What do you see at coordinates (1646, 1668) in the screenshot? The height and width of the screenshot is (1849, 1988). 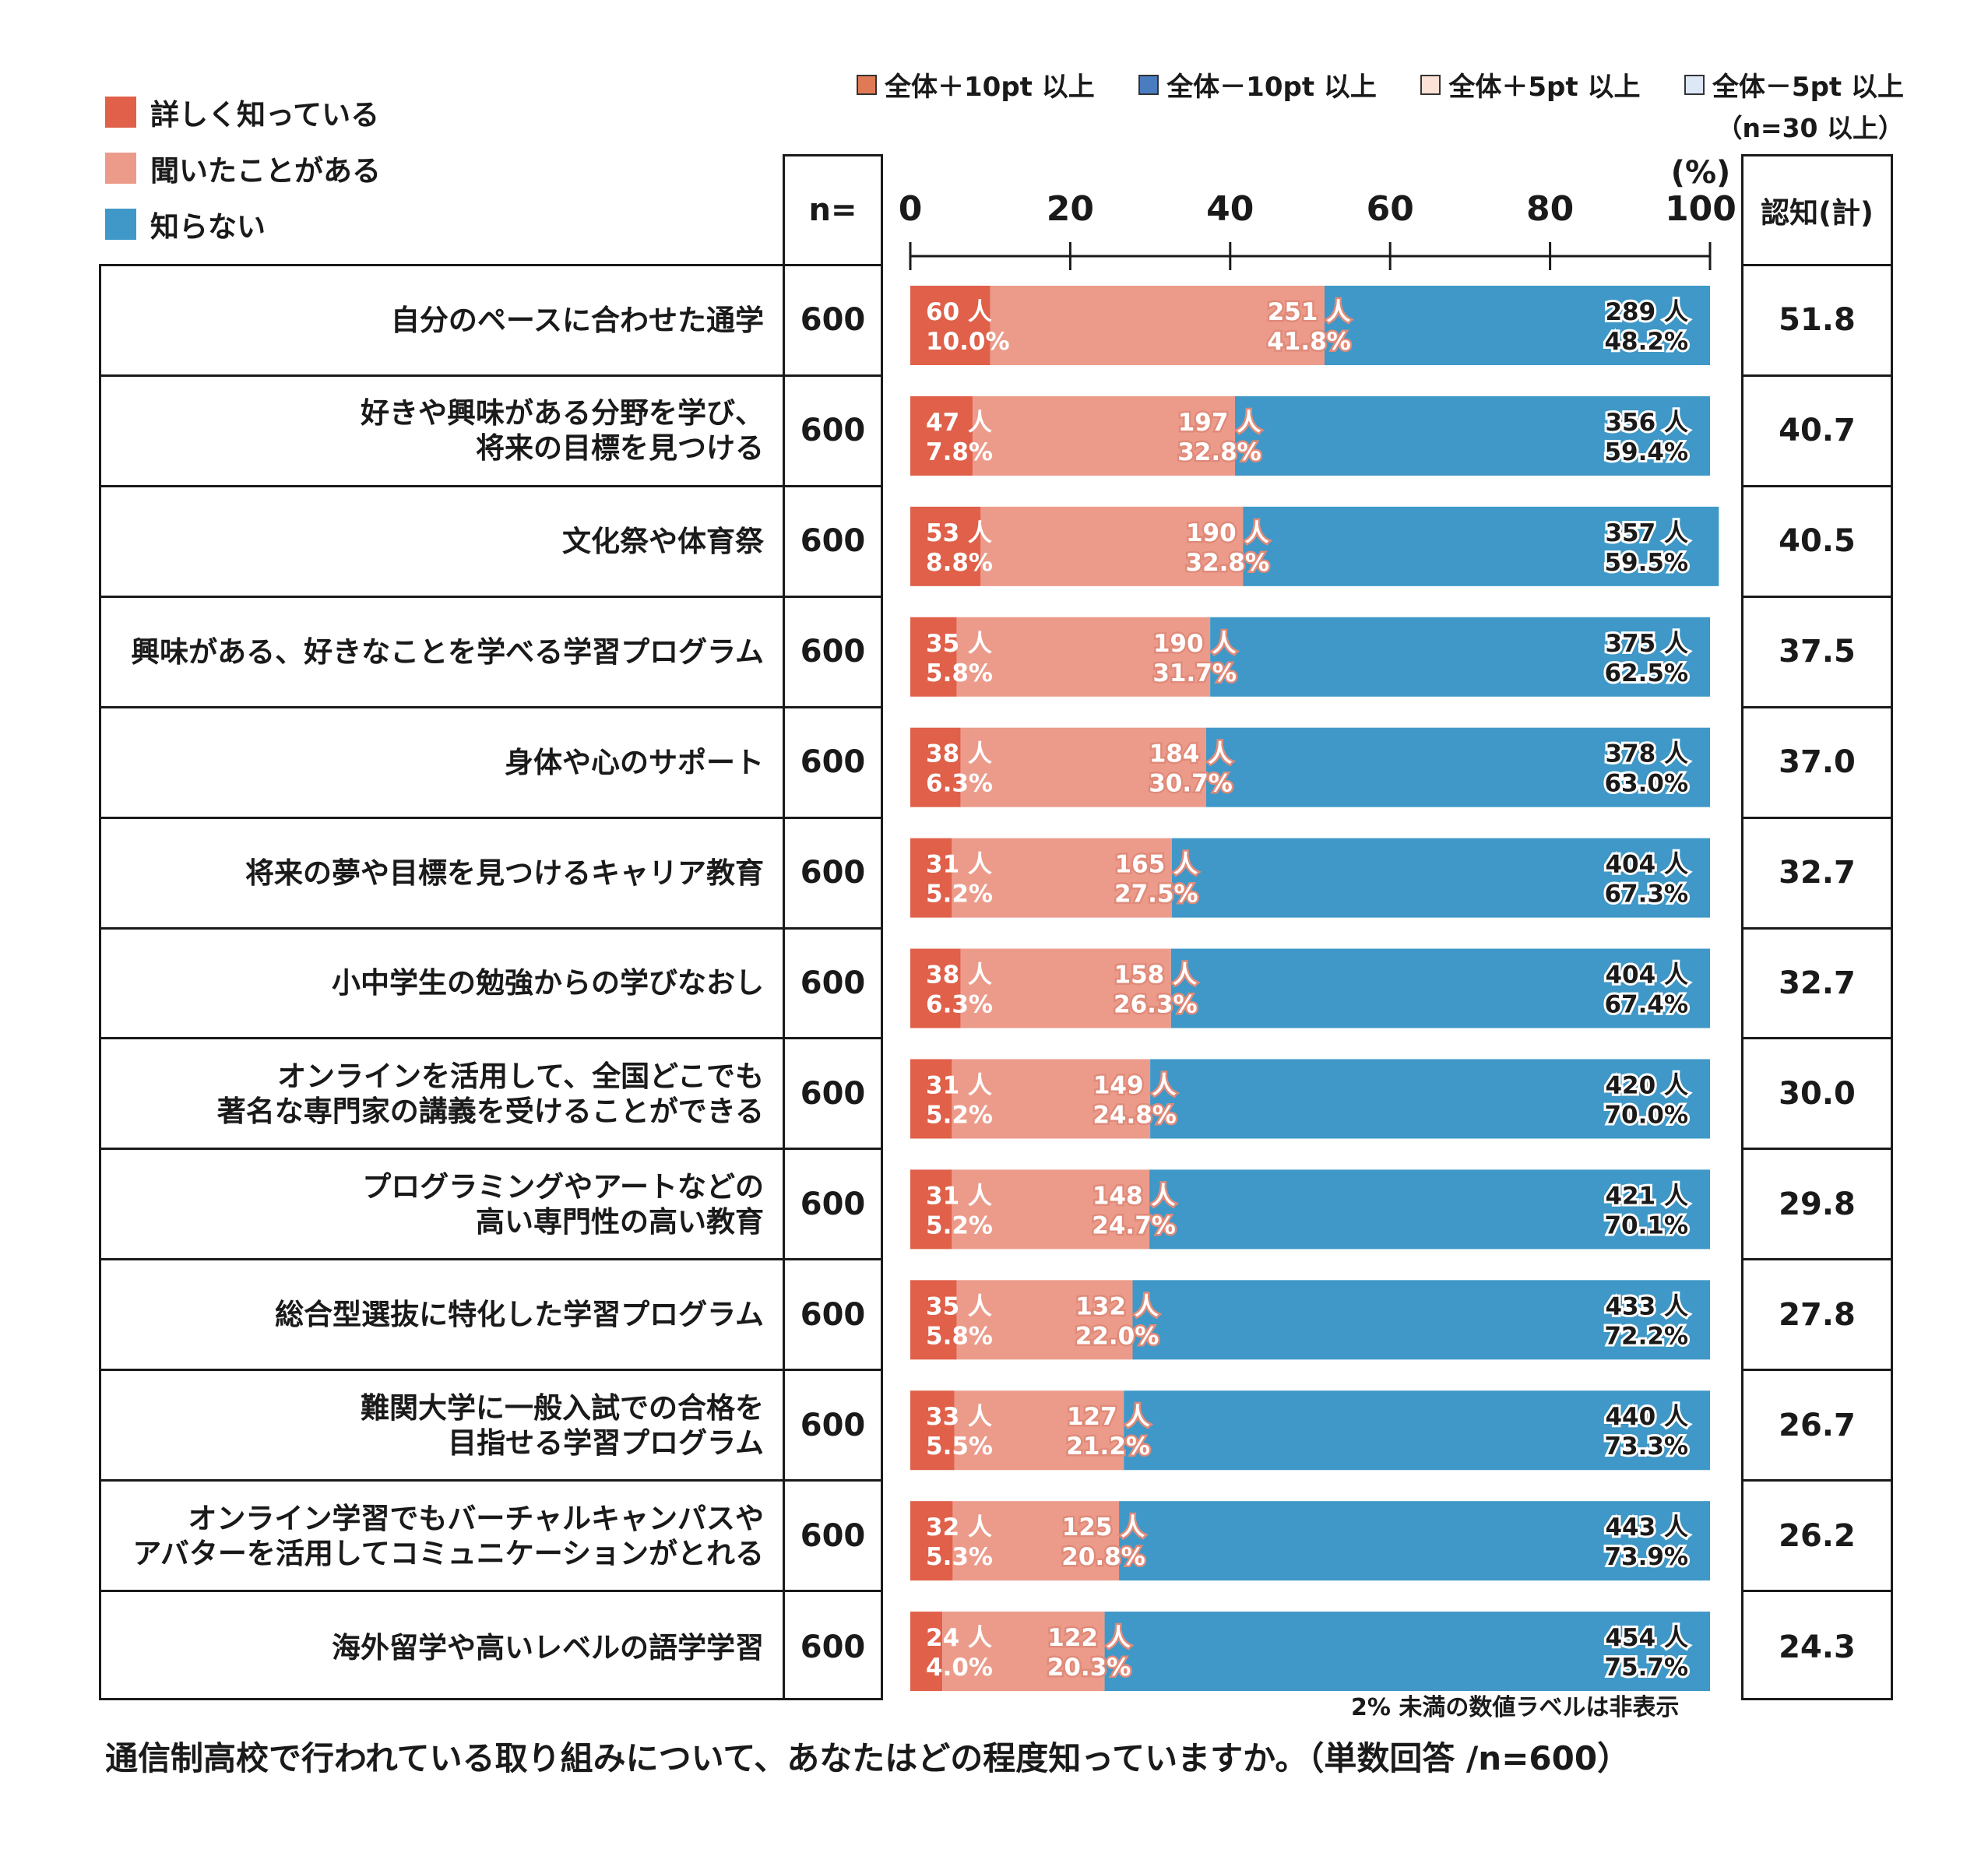 I see `data-label-pct-unknown: 75.7%` at bounding box center [1646, 1668].